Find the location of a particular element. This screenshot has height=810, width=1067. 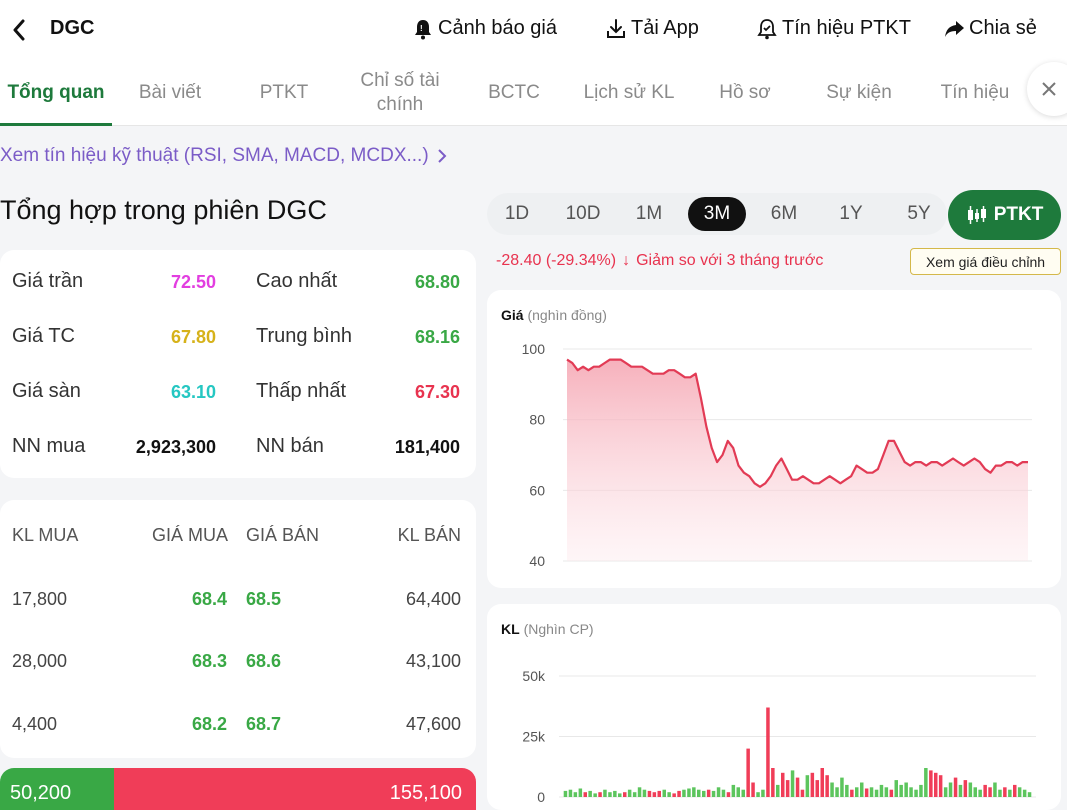

period-5y: 5Y is located at coordinates (919, 213).